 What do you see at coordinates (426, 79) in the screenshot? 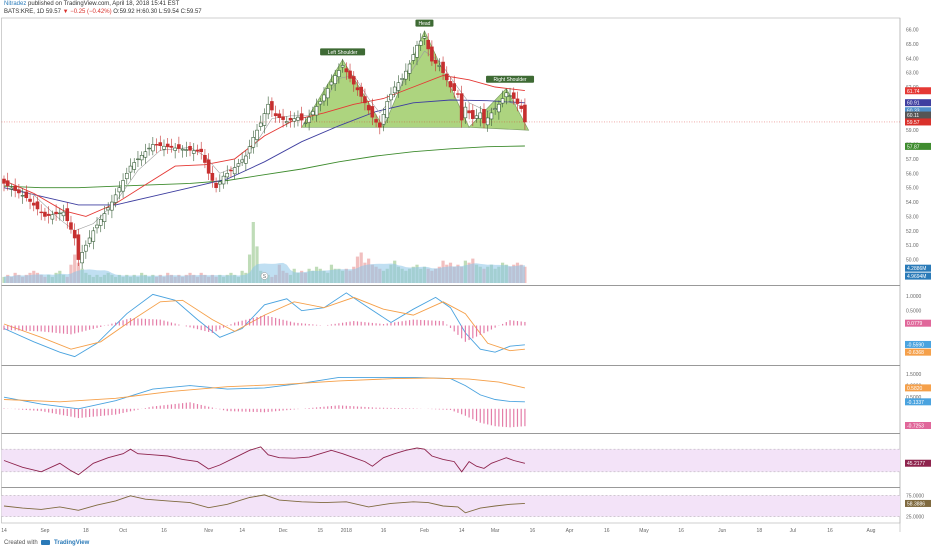
I see `pattern-triangle` at bounding box center [426, 79].